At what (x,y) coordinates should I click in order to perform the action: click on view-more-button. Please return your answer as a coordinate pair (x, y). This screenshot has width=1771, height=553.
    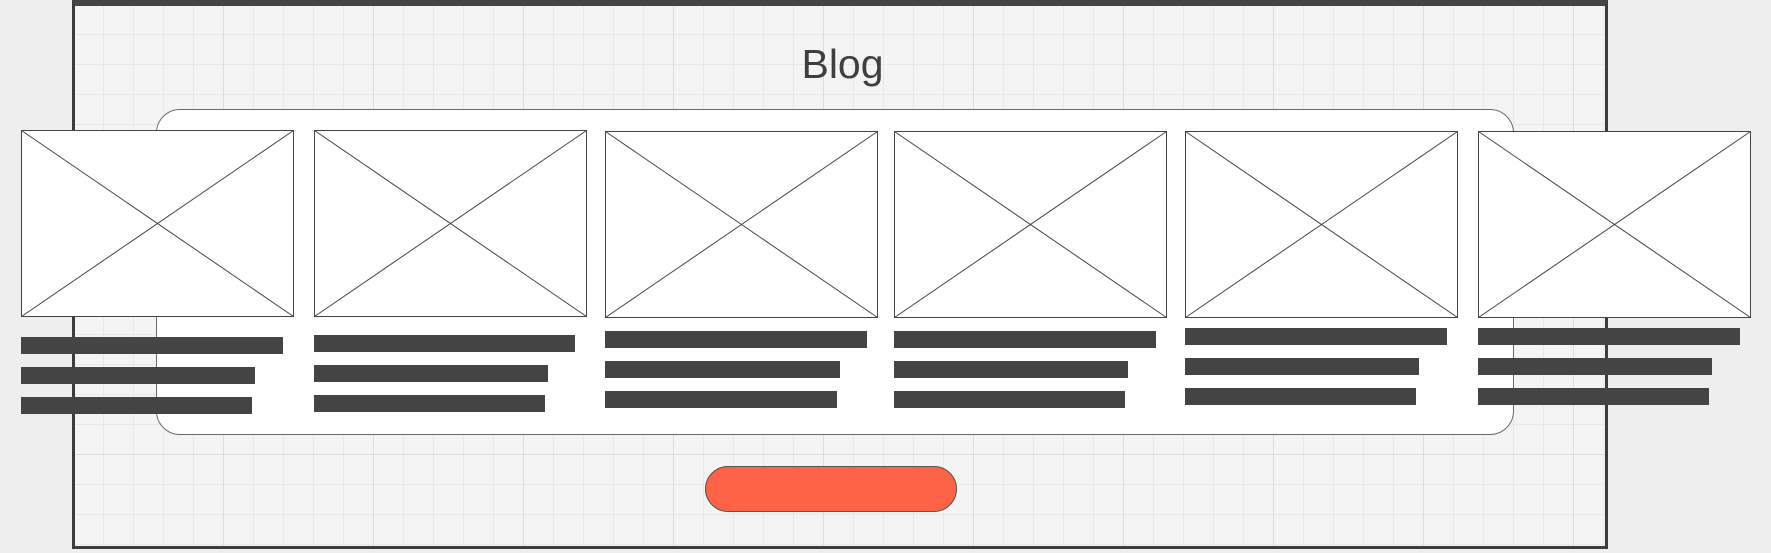
    Looking at the image, I should click on (831, 489).